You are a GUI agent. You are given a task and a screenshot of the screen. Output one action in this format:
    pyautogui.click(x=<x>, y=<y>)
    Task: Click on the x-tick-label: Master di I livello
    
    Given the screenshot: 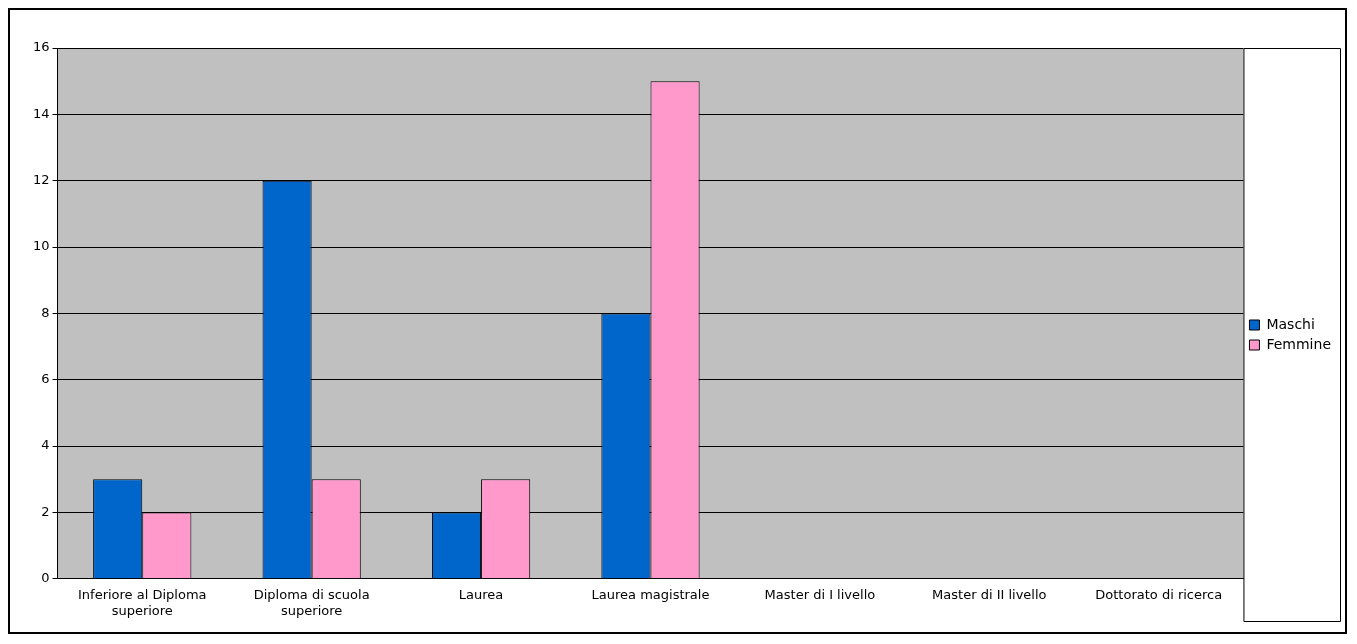 What is the action you would take?
    pyautogui.click(x=820, y=594)
    